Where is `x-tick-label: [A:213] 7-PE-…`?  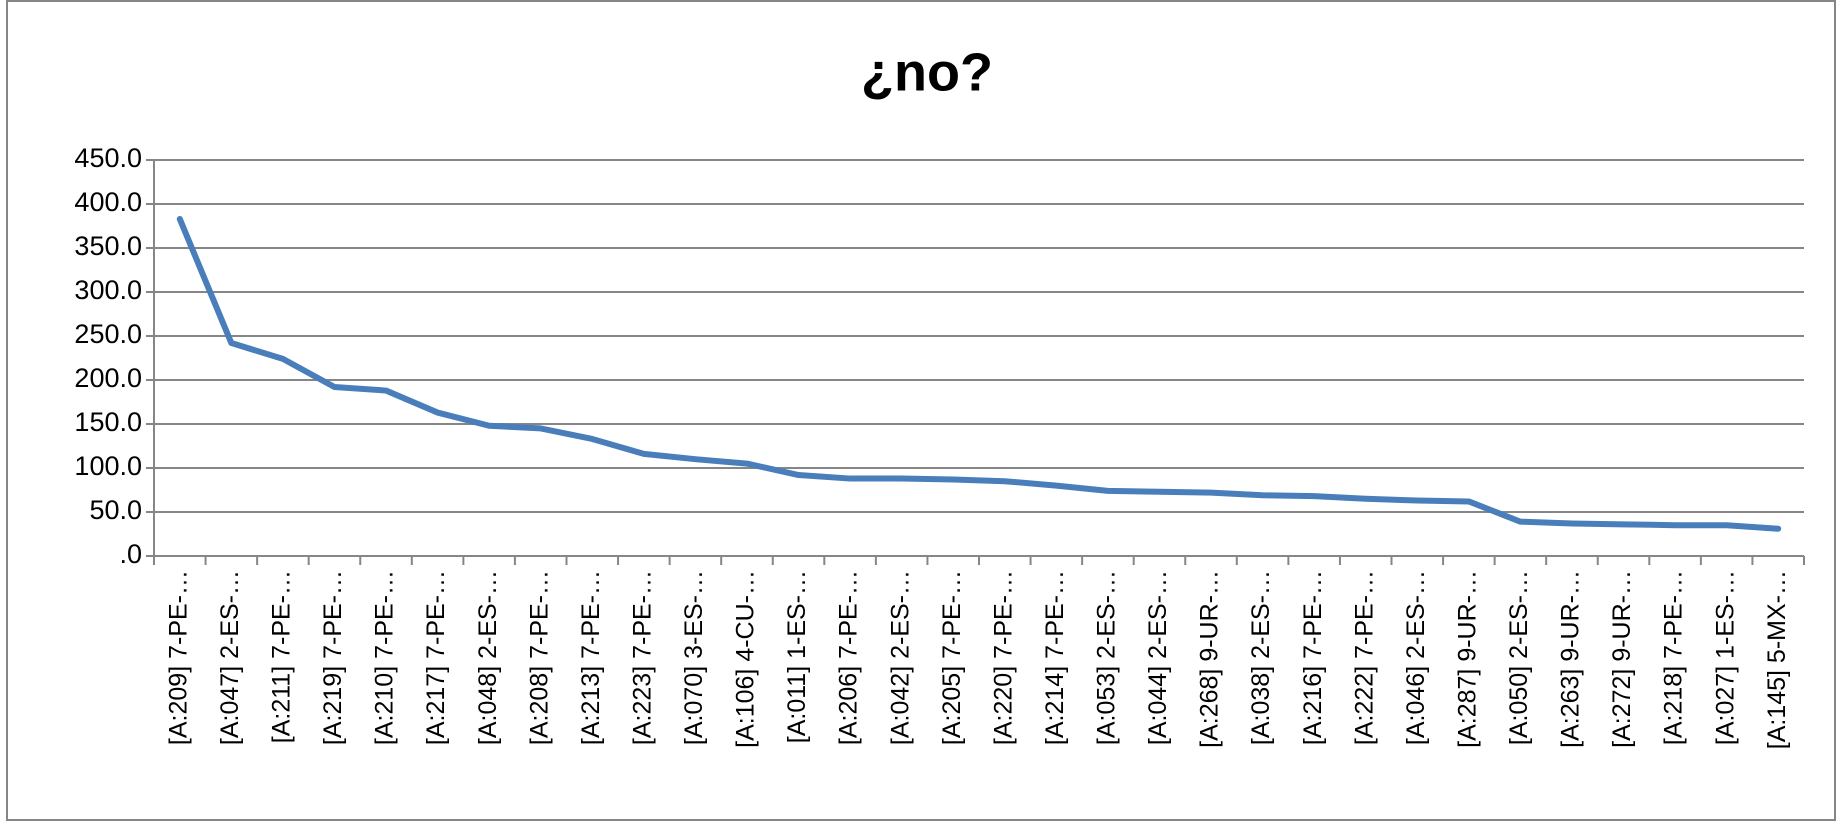
x-tick-label: [A:213] 7-PE-… is located at coordinates (591, 657).